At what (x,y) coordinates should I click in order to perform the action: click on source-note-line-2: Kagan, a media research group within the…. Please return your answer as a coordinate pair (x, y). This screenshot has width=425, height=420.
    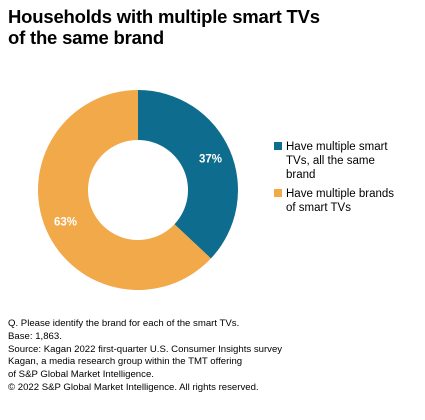
    Looking at the image, I should click on (125, 362).